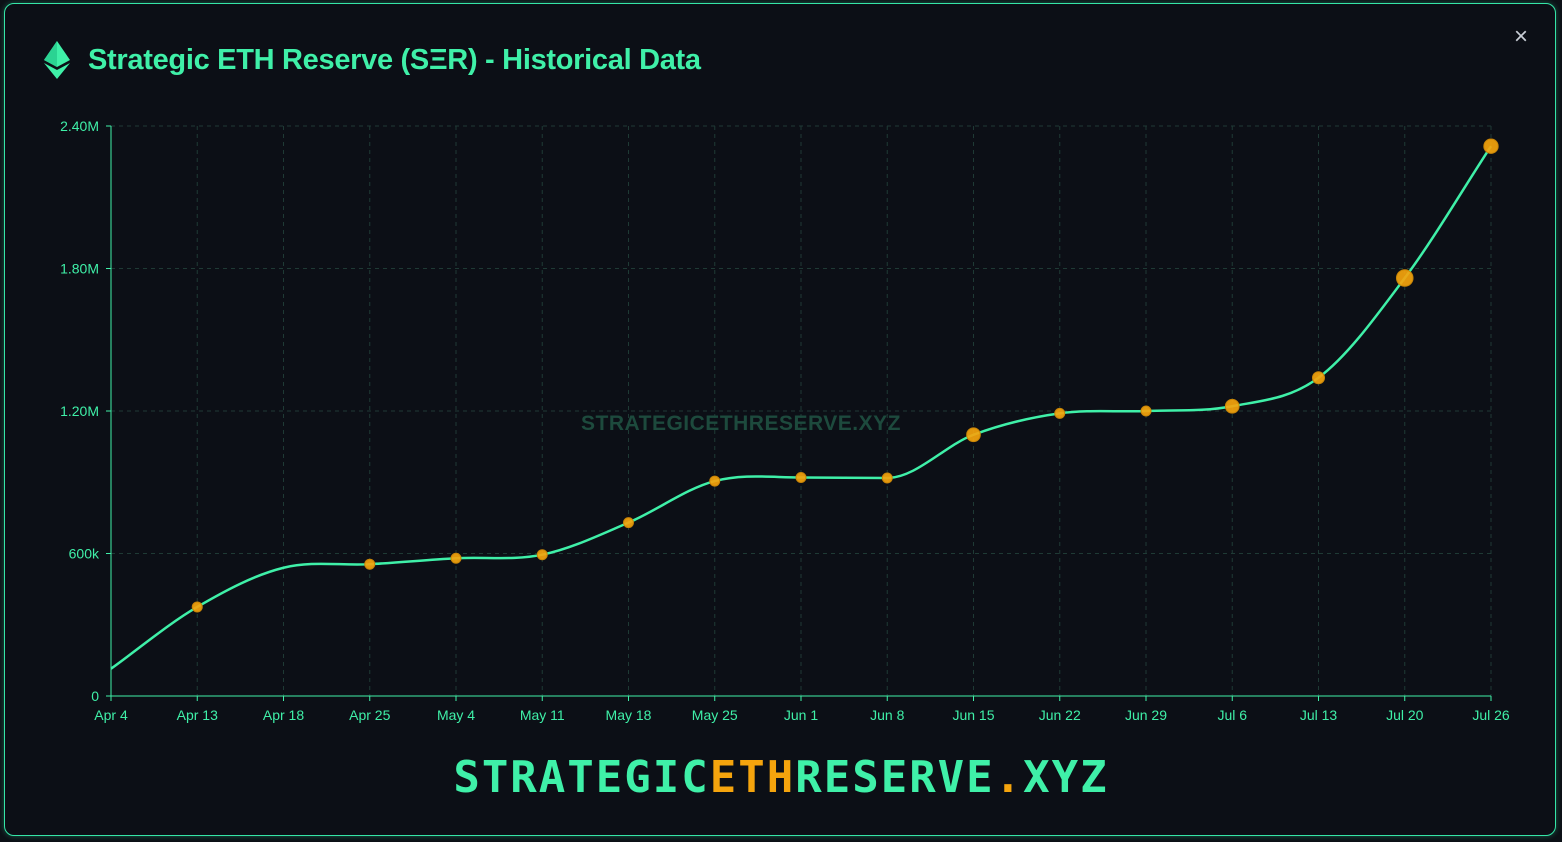  Describe the element at coordinates (973, 715) in the screenshot. I see `x-tick-label: Jun 15` at that location.